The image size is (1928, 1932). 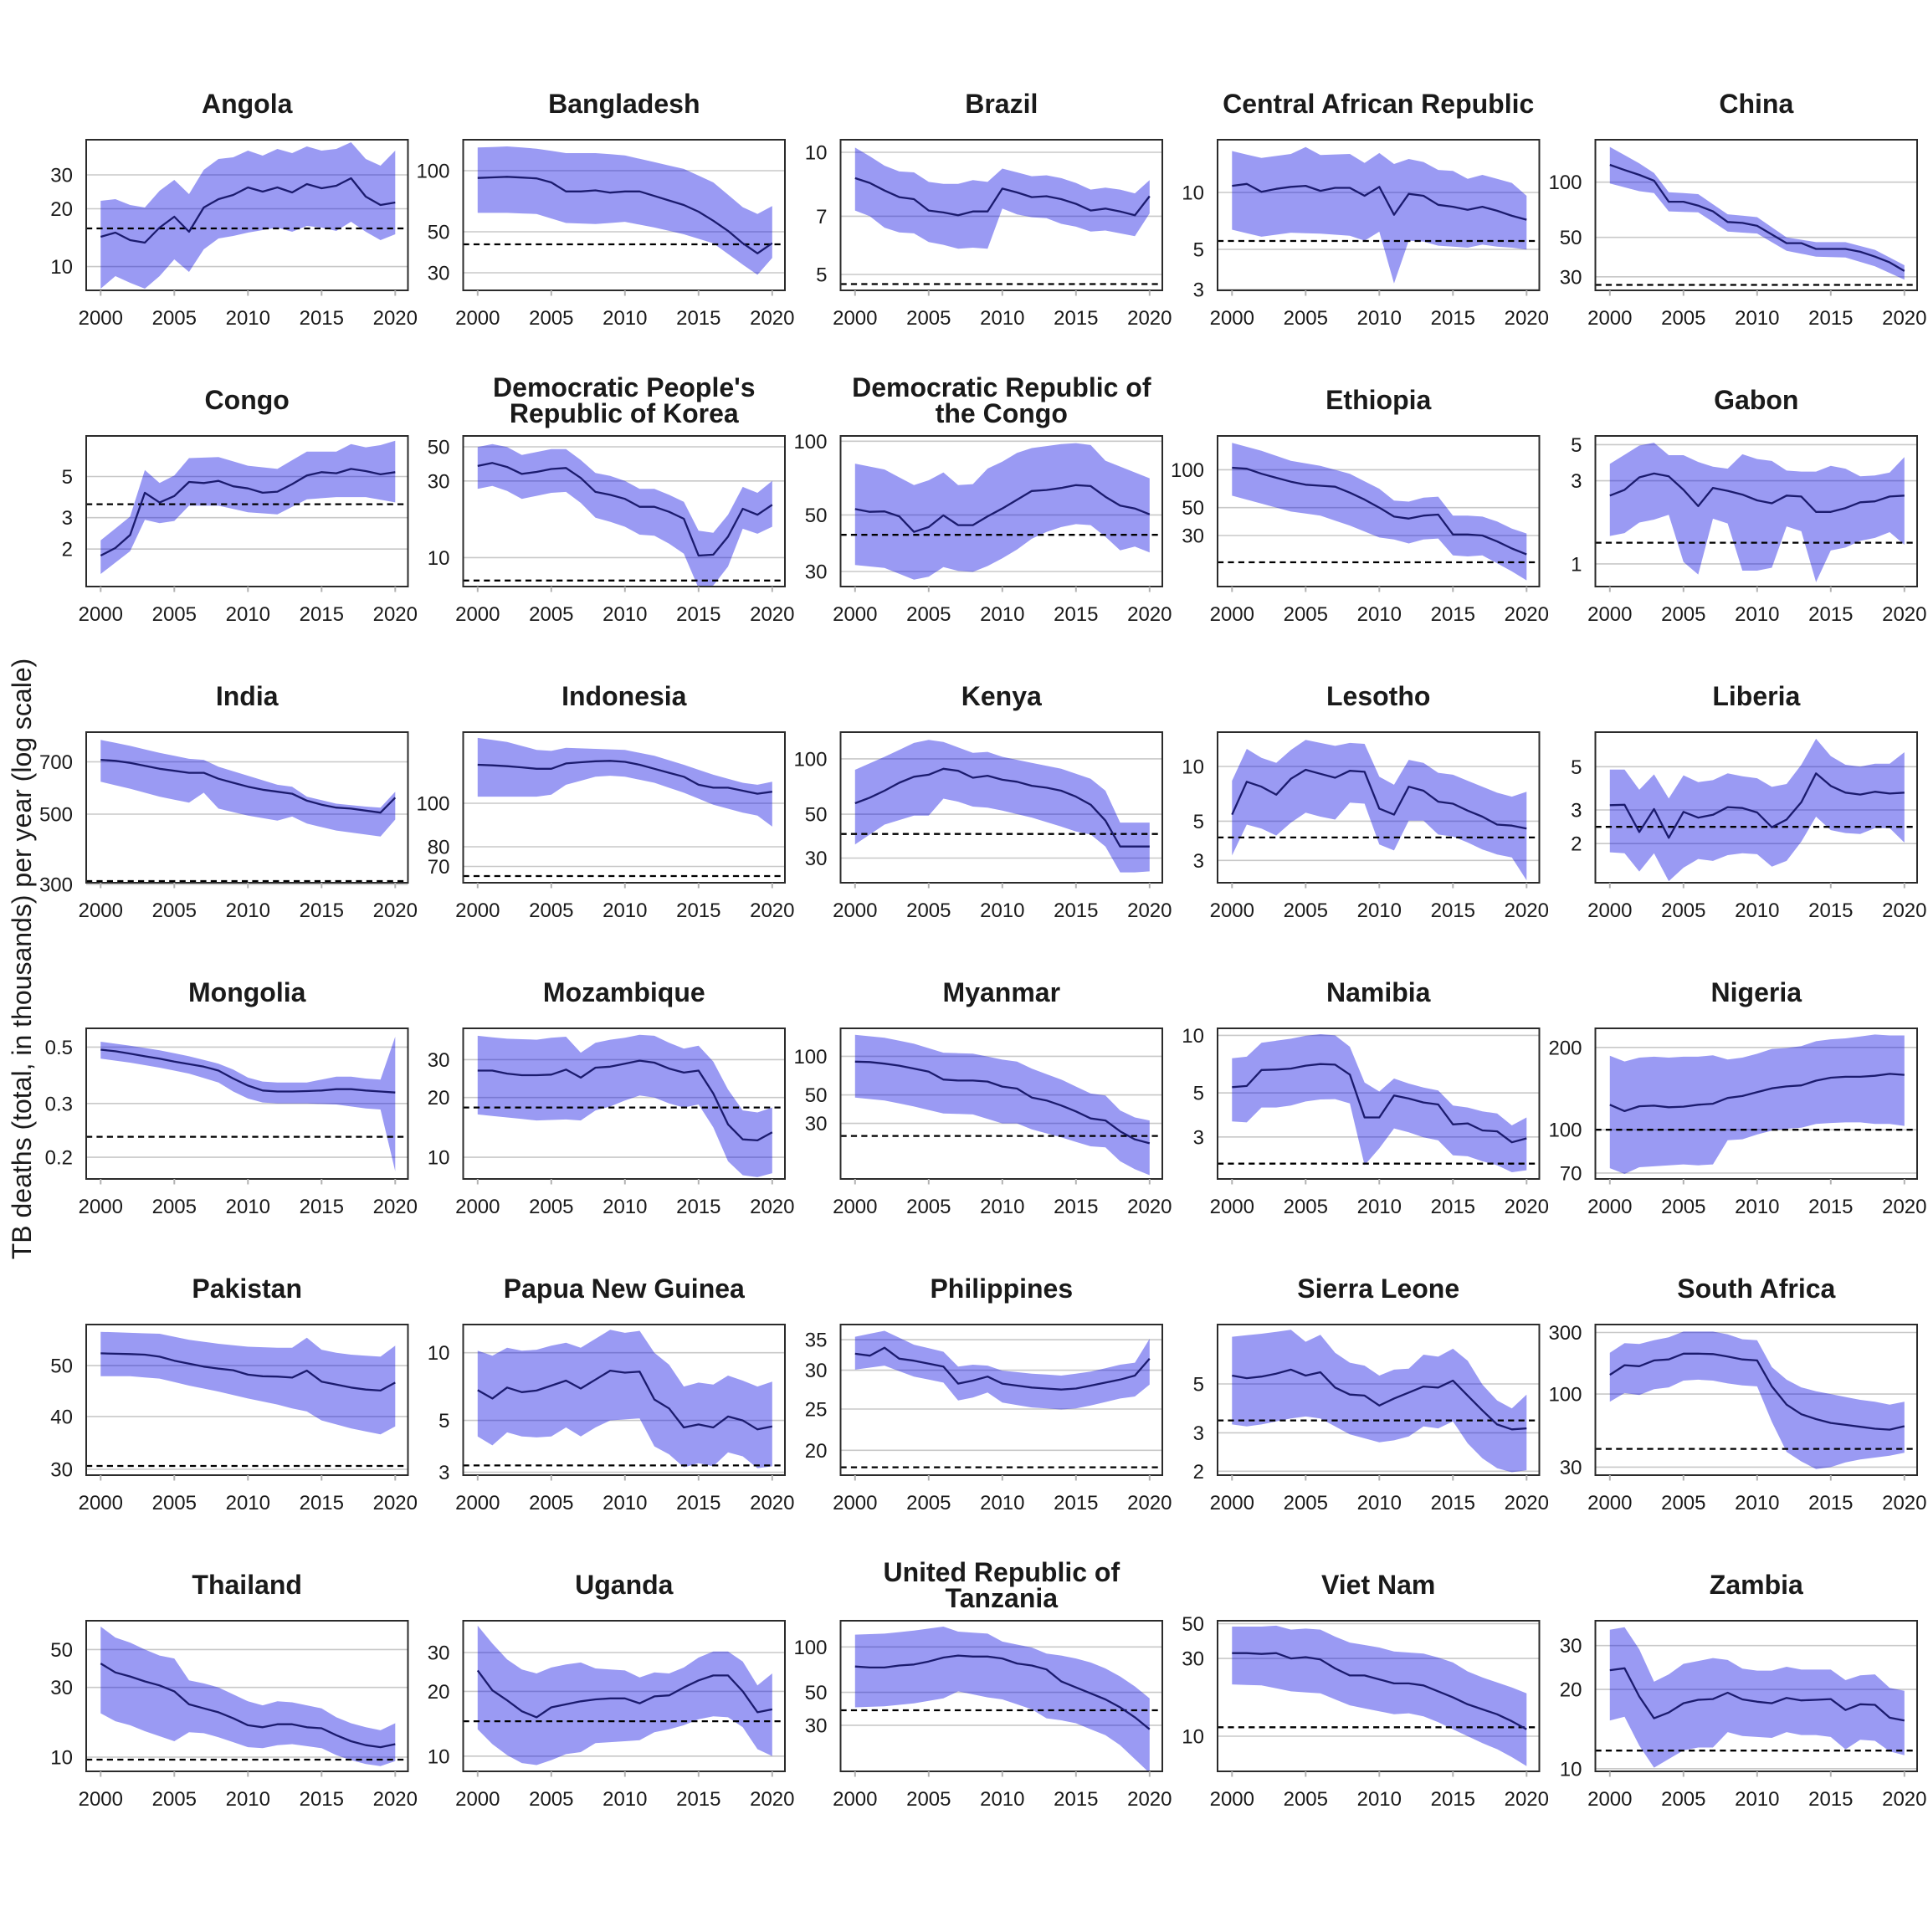 I want to click on svg-text: 0.5, so click(x=59, y=1048).